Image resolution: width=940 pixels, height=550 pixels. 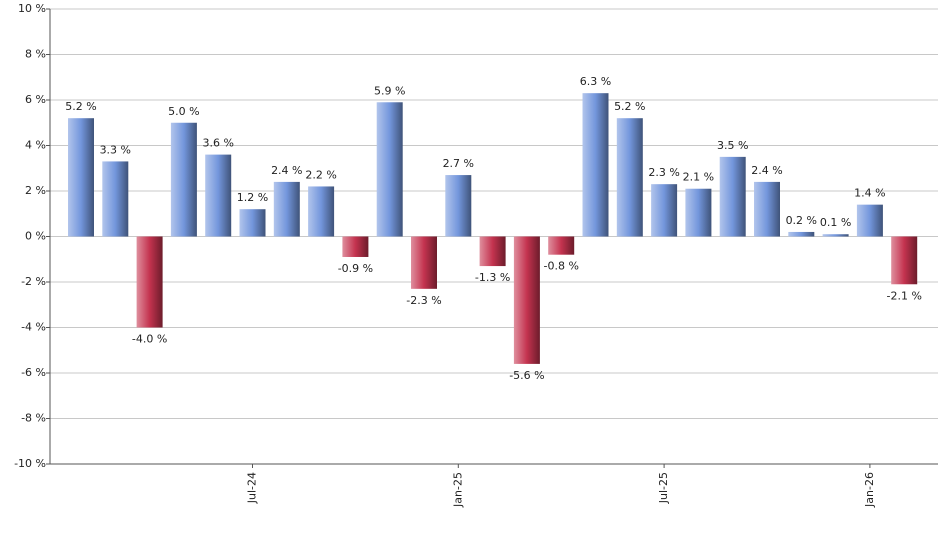 What do you see at coordinates (835, 222) in the screenshot?
I see `value-label: 0.1 %` at bounding box center [835, 222].